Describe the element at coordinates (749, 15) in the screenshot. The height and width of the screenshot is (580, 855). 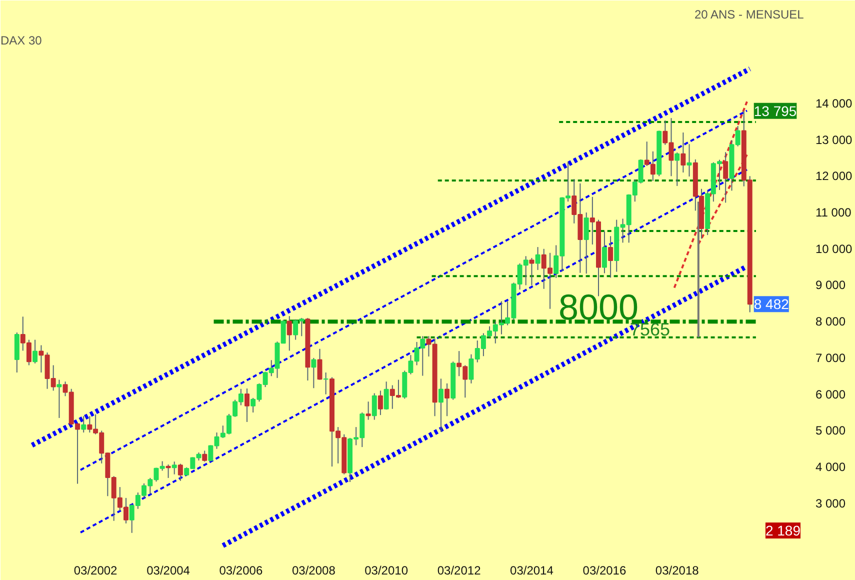
I see `chart-subtitle: 20 ANS - MENSUEL` at that location.